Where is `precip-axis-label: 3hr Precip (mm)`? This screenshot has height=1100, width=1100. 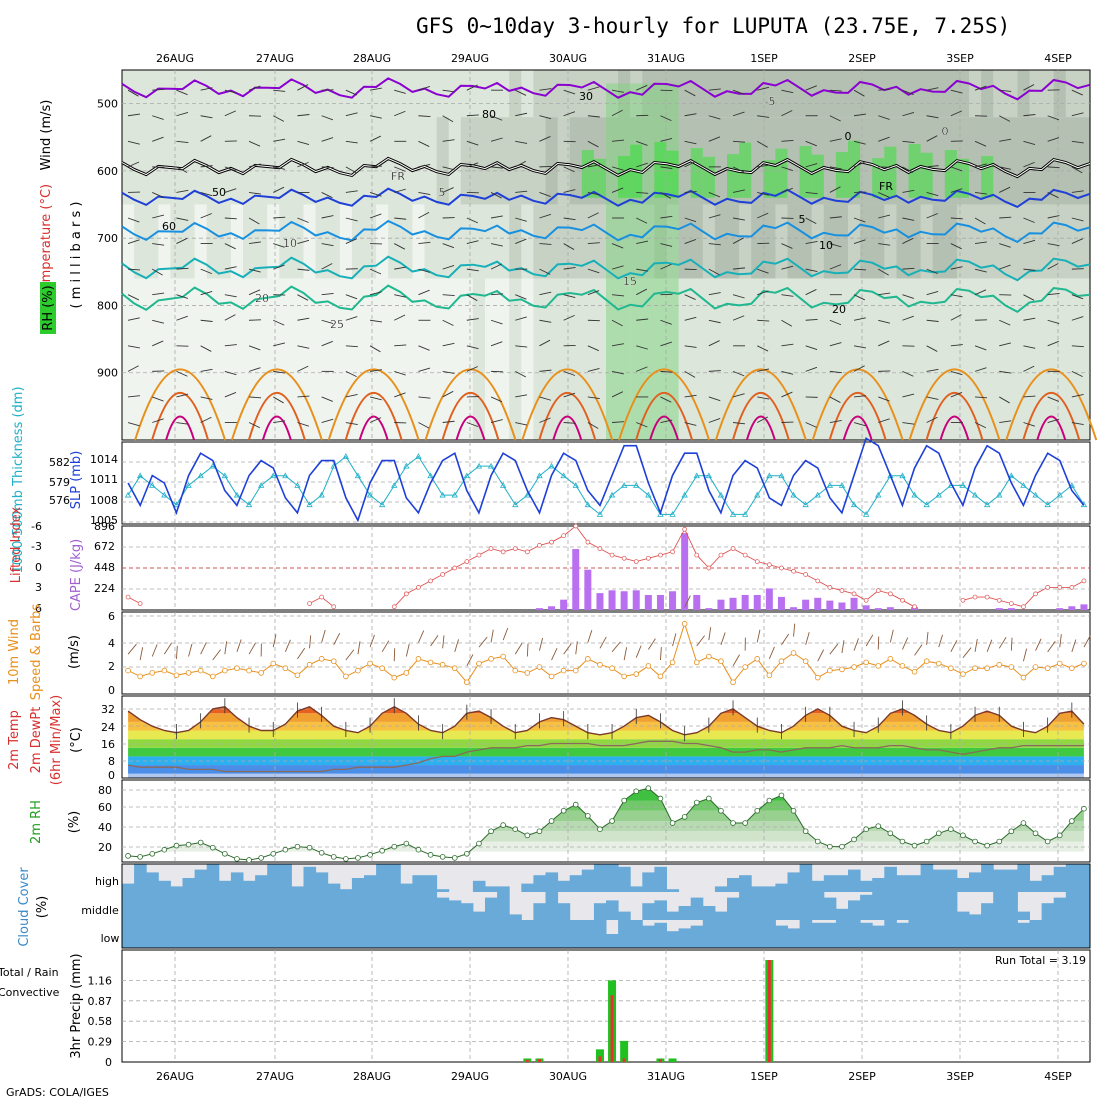 precip-axis-label: 3hr Precip (mm) is located at coordinates (76, 1005).